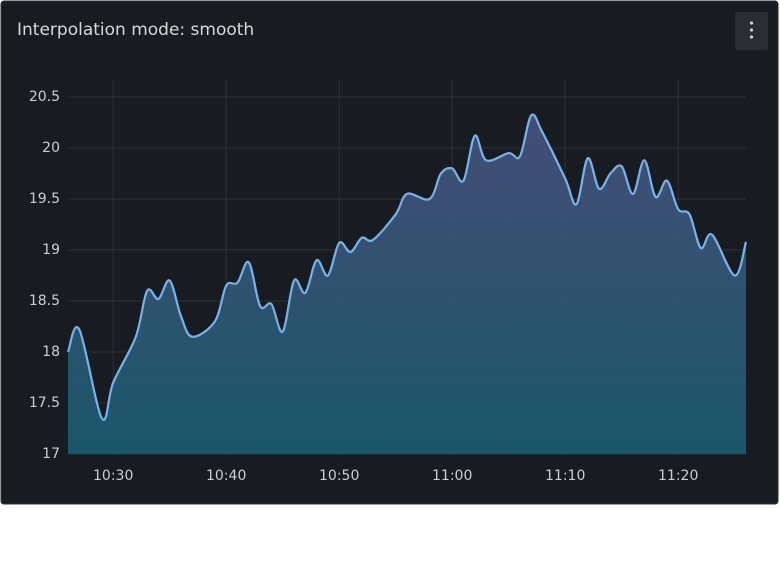  I want to click on menu-button, so click(751, 31).